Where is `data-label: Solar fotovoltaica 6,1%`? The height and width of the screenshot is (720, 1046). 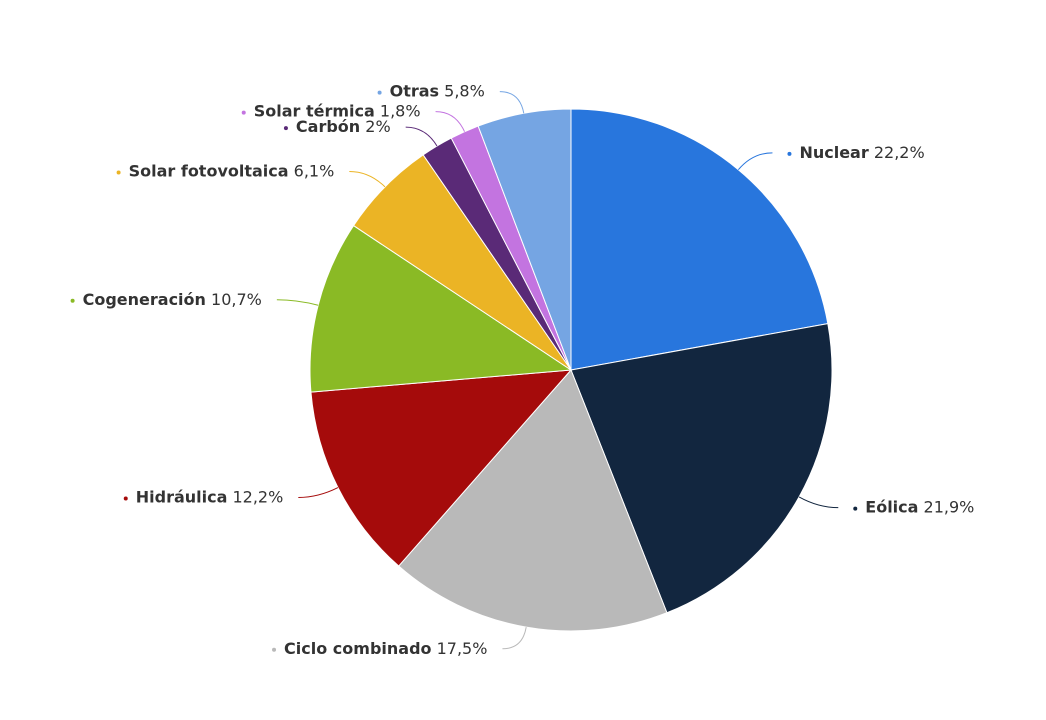 data-label: Solar fotovoltaica 6,1% is located at coordinates (232, 170).